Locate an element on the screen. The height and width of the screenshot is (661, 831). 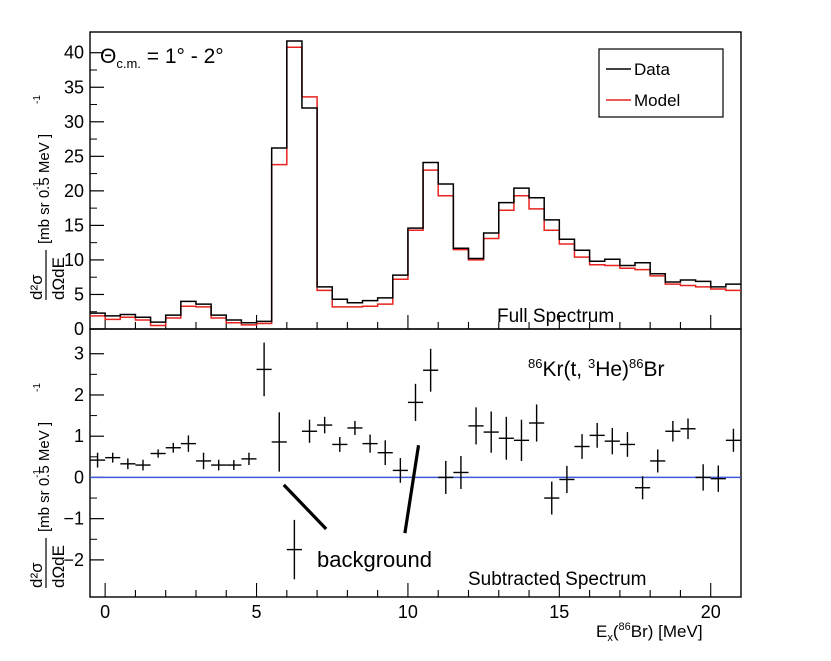
bottom-y-tick-label-0: 0 is located at coordinates (79, 477).